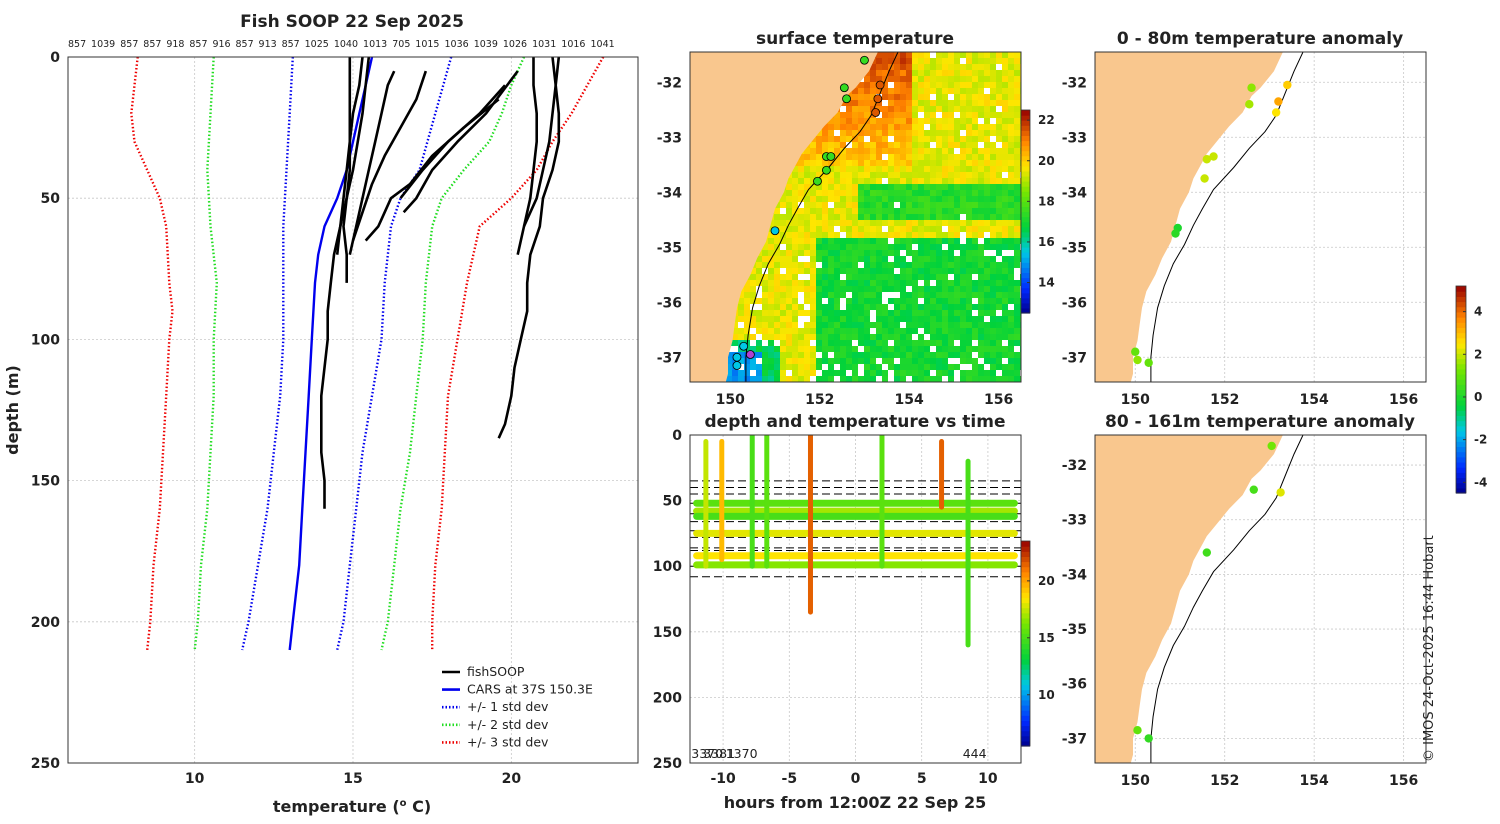 The height and width of the screenshot is (824, 1500). Describe the element at coordinates (909, 400) in the screenshot. I see `map-xtick-label: 154` at that location.